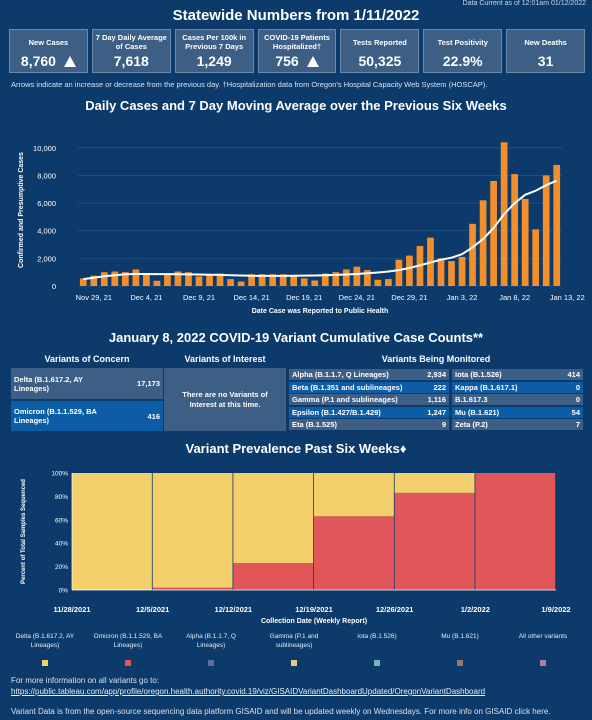  What do you see at coordinates (345, 399) in the screenshot?
I see `variant-name: Gamma (P.1 and sublineages)` at bounding box center [345, 399].